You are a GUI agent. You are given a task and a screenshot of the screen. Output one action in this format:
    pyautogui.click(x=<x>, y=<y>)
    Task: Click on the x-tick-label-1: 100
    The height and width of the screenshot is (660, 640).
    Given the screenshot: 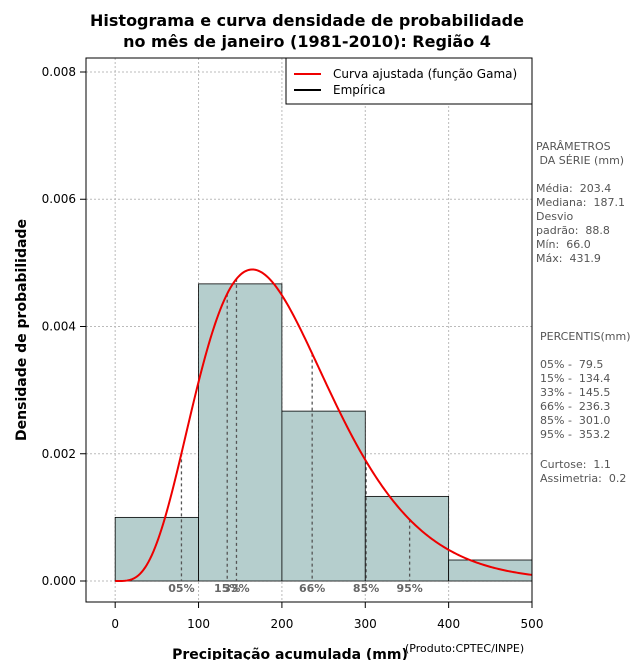 What is the action you would take?
    pyautogui.click(x=198, y=624)
    